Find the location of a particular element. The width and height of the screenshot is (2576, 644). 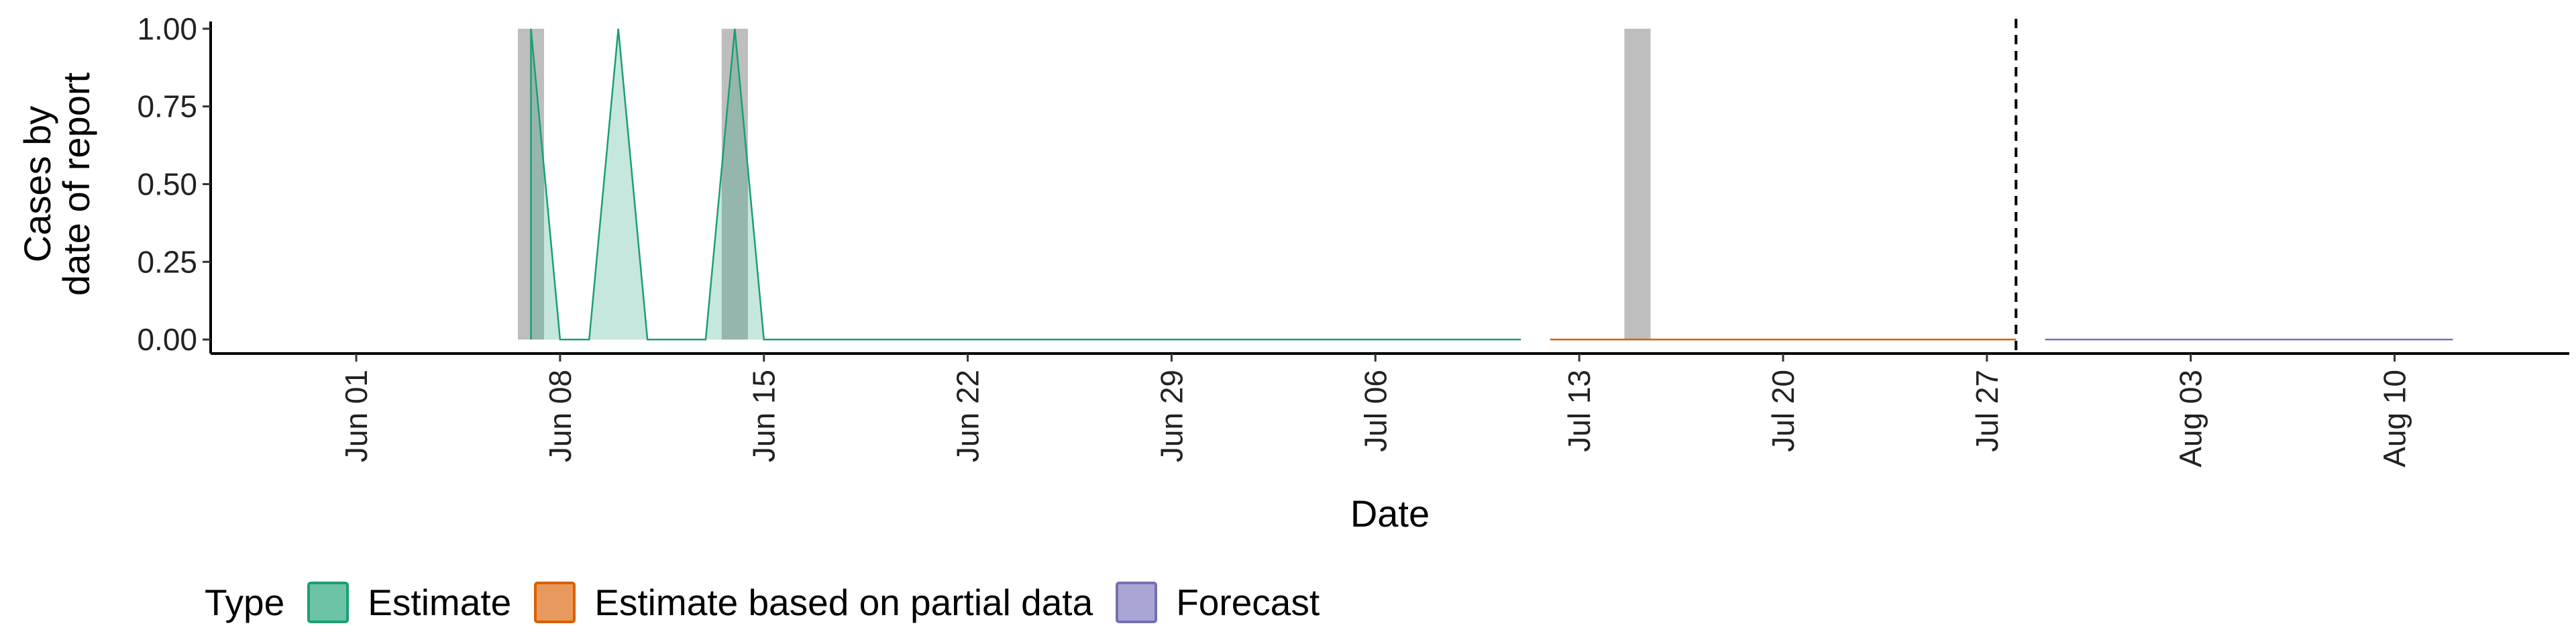

legend-item-forecast: Forecast is located at coordinates (1218, 602).